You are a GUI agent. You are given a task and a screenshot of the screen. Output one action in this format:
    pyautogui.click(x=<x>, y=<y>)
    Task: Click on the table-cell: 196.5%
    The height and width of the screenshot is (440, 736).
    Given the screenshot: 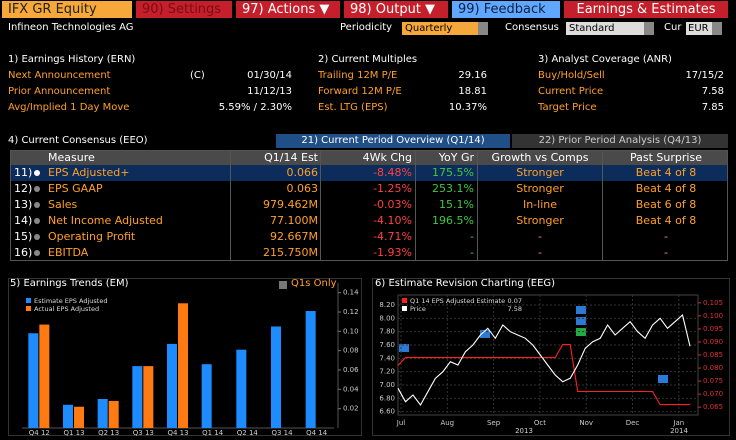 What is the action you would take?
    pyautogui.click(x=453, y=220)
    